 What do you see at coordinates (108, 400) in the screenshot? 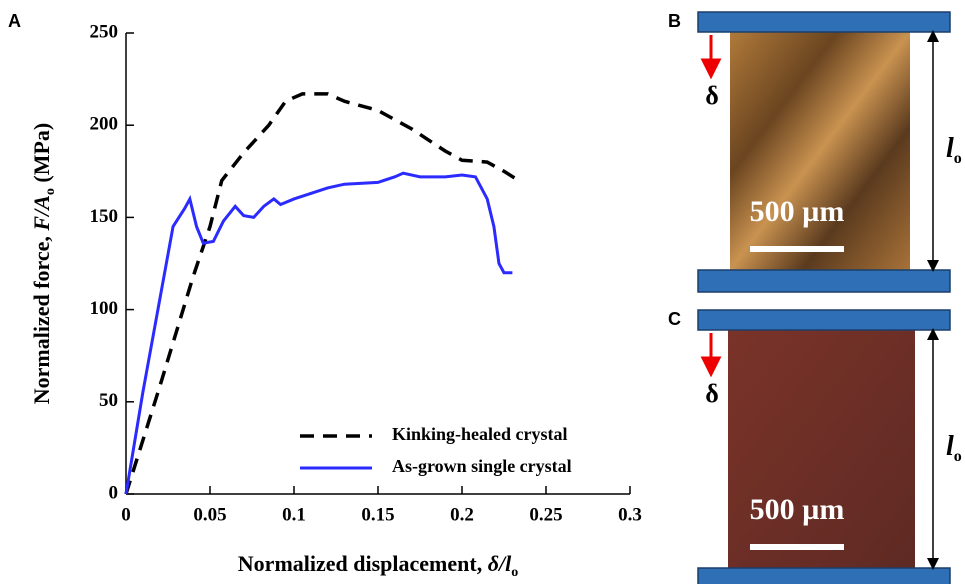
I see `y-tick-label: 50` at bounding box center [108, 400].